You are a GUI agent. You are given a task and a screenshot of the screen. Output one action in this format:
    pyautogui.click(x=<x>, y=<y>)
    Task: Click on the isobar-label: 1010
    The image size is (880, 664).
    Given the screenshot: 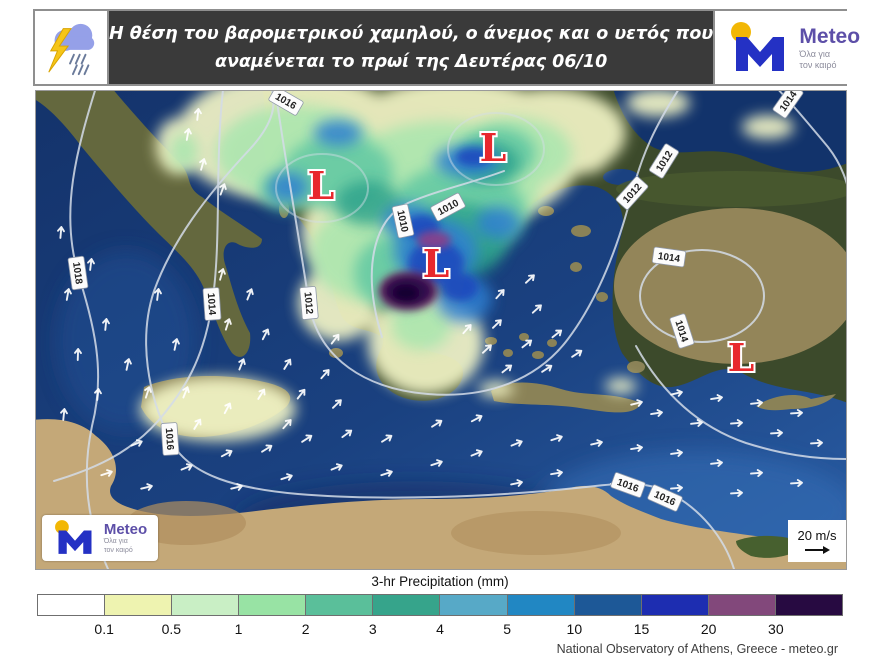 What is the action you would take?
    pyautogui.click(x=403, y=221)
    